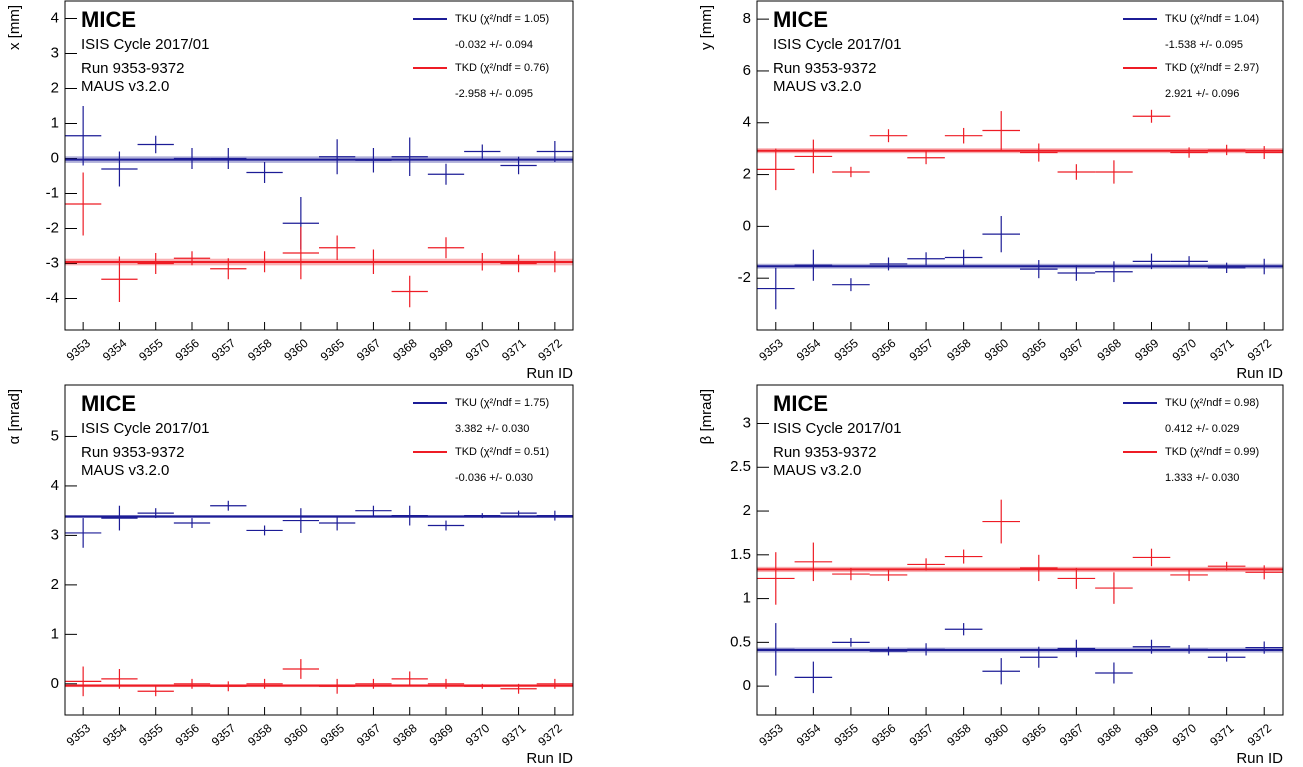  Describe the element at coordinates (740, 554) in the screenshot. I see `y-tick-label: 1.5` at that location.